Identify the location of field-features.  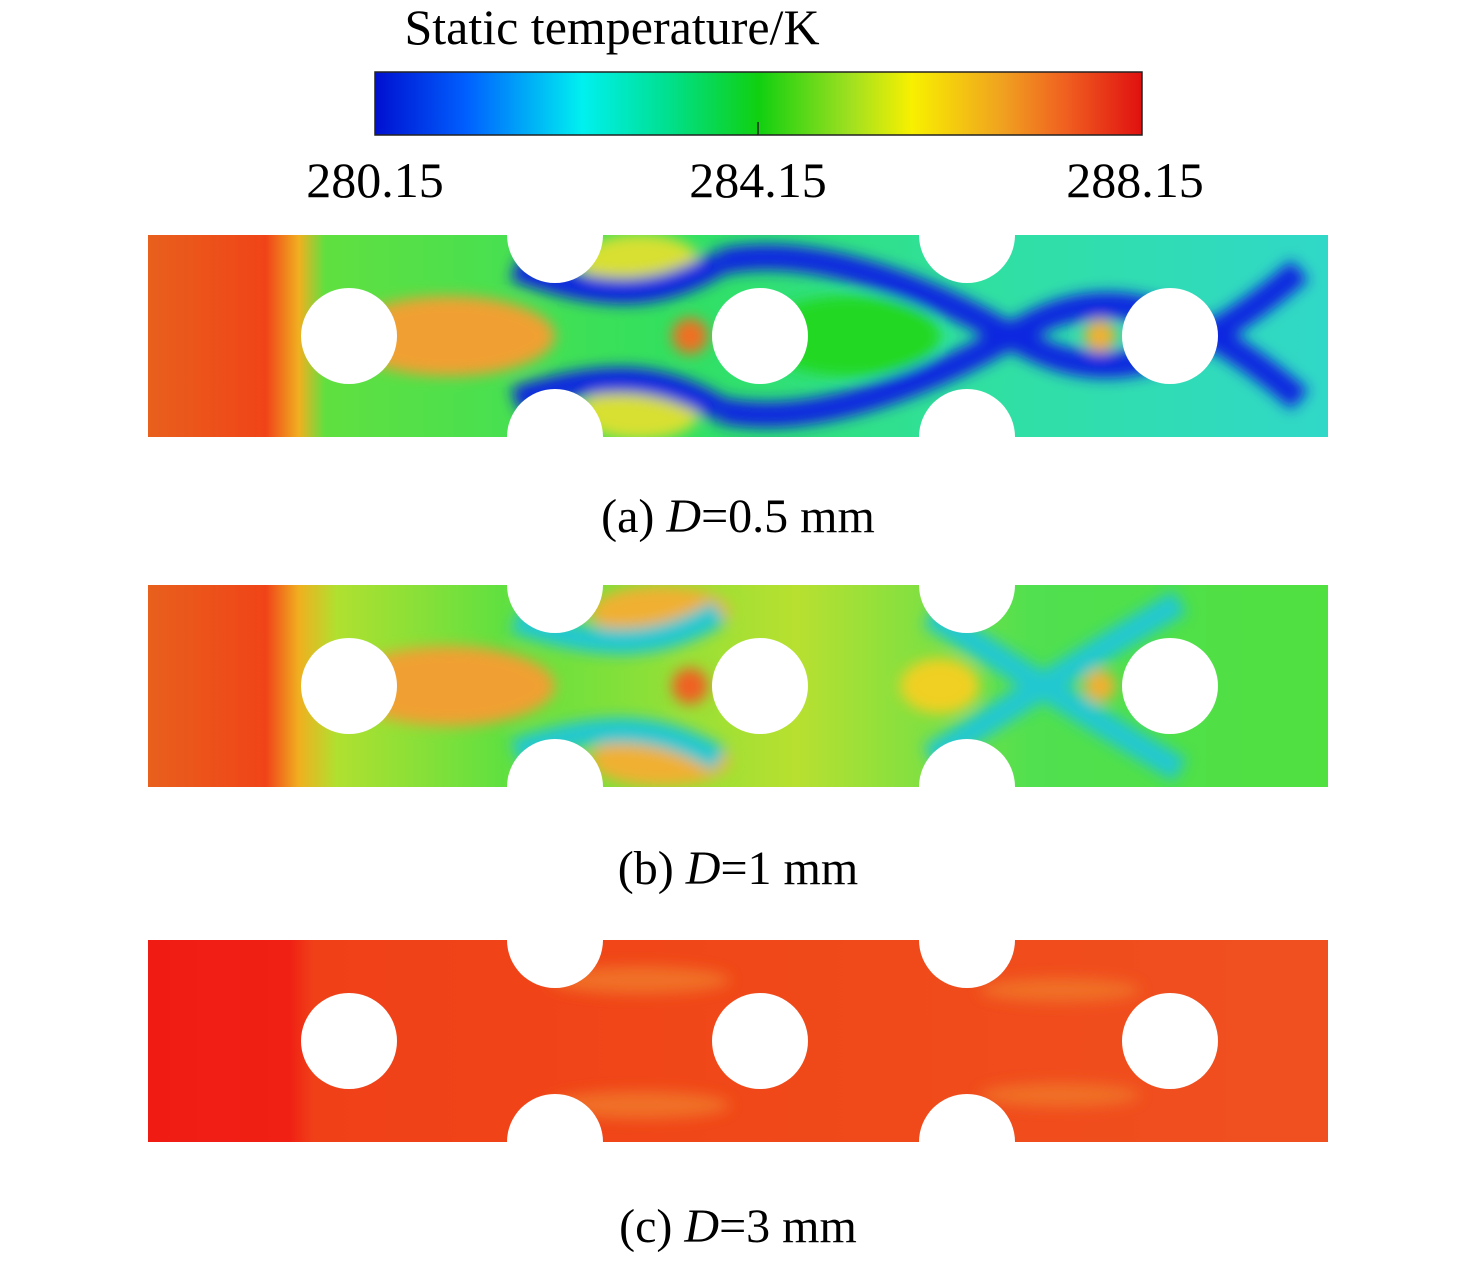
(845, 1042).